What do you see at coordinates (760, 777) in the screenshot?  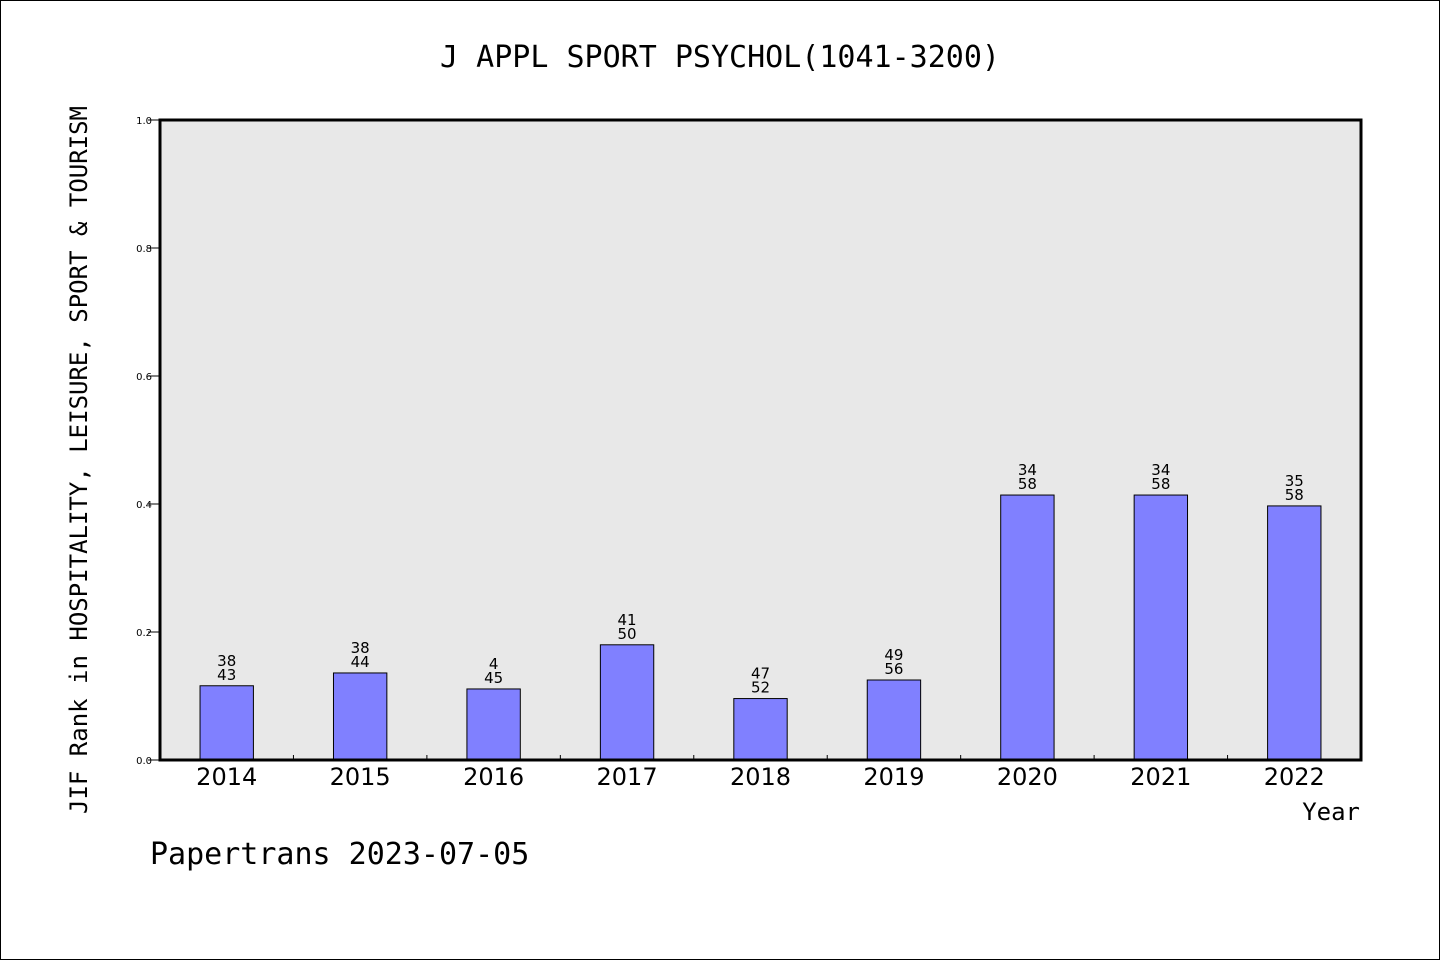 I see `x-tick-label: 2018` at bounding box center [760, 777].